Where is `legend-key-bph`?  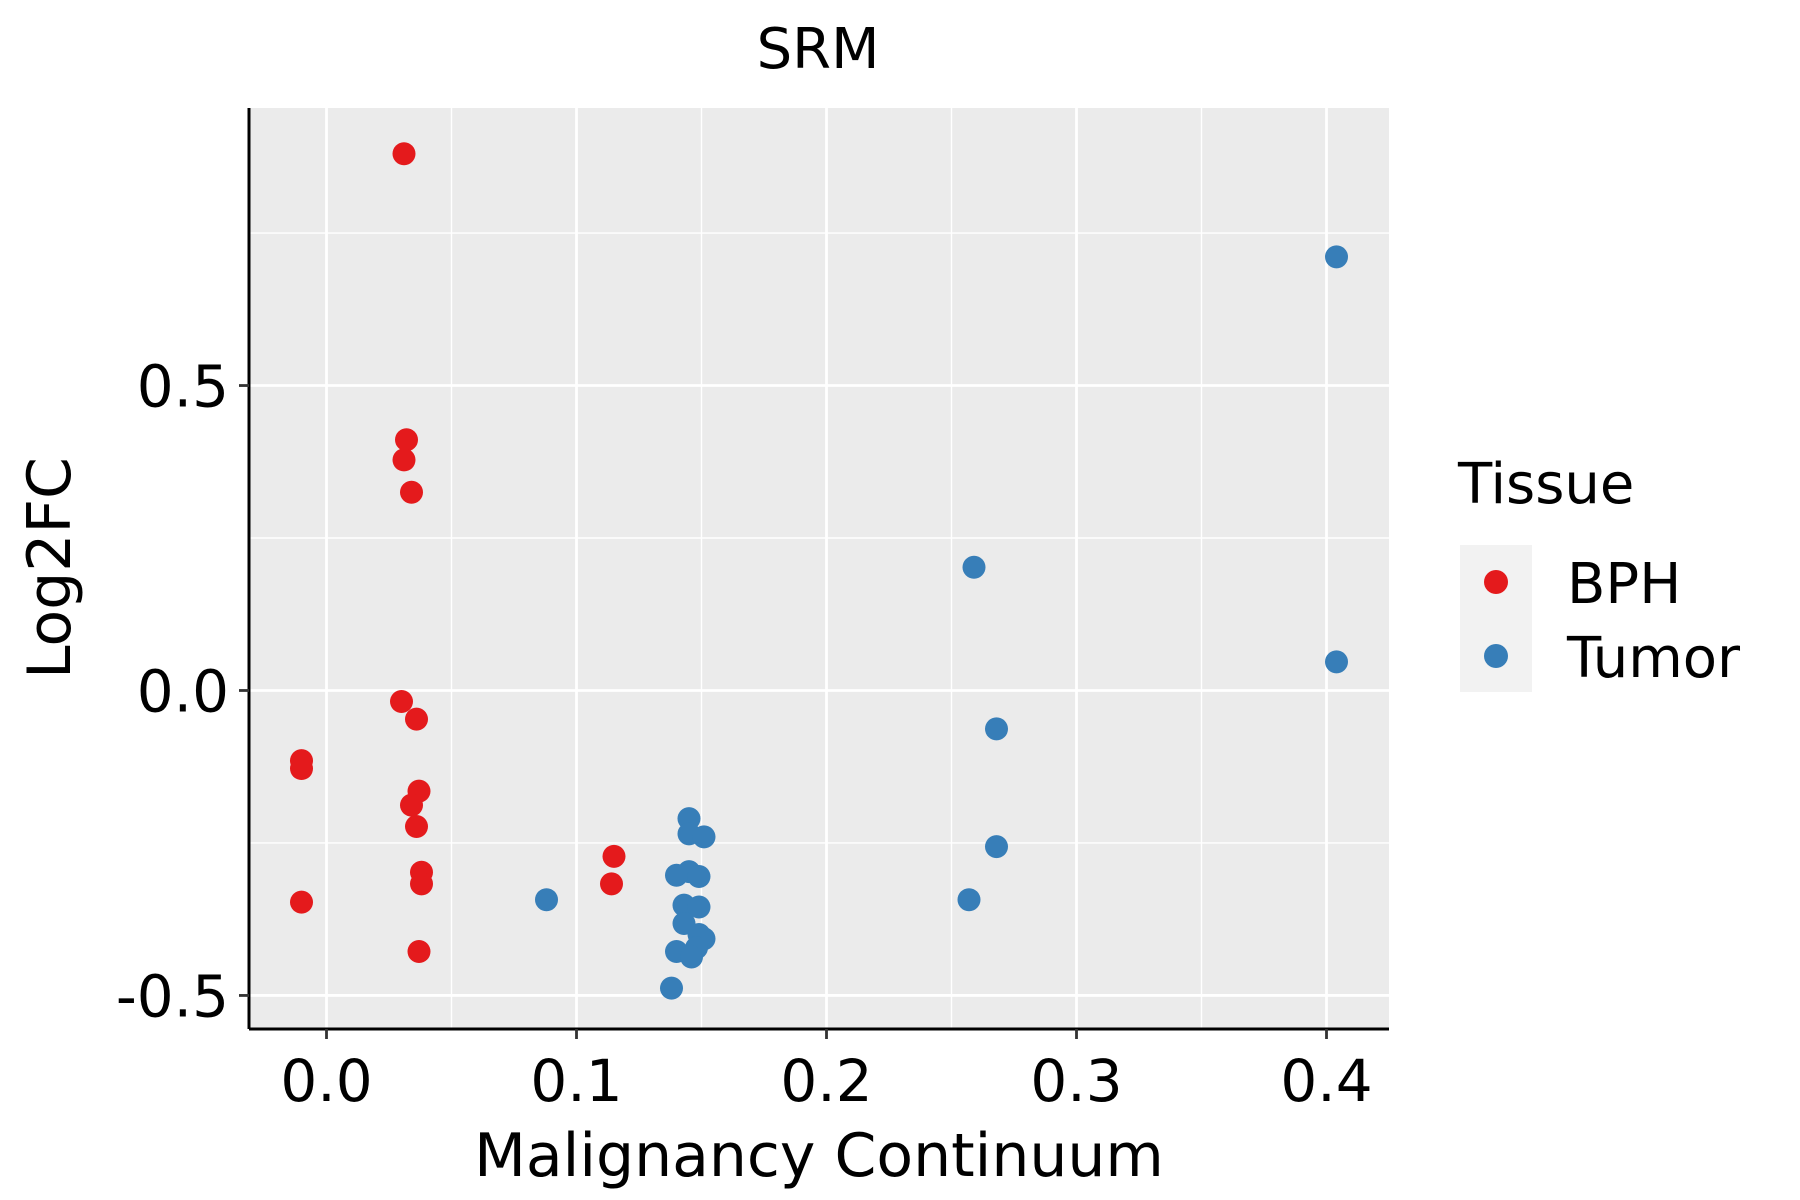
legend-key-bph is located at coordinates (1496, 582).